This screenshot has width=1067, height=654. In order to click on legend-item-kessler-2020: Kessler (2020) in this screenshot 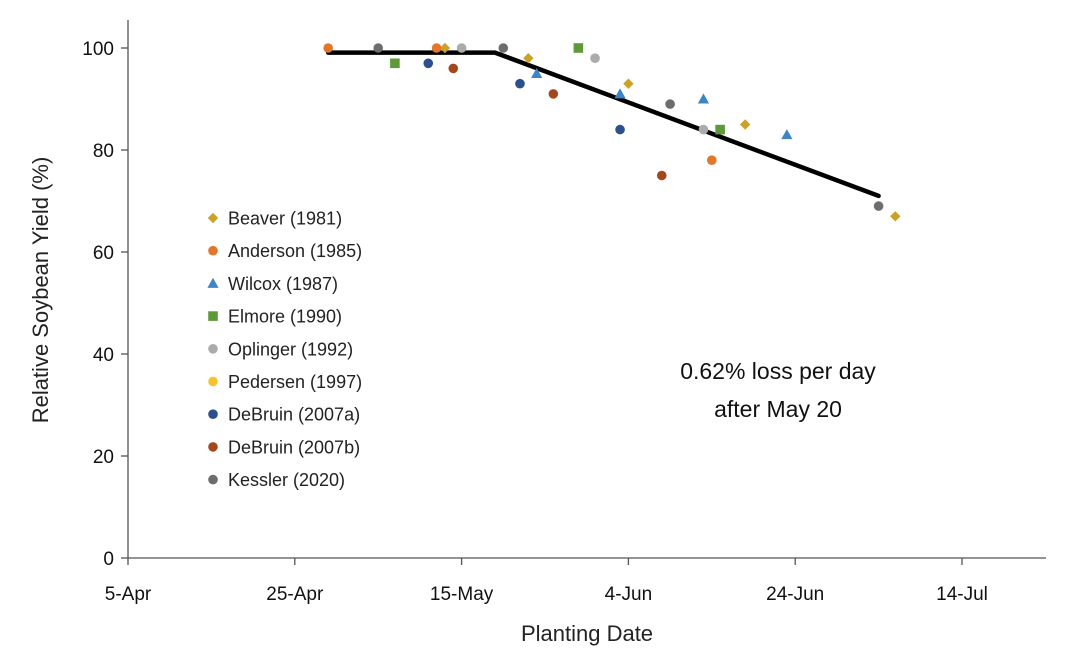, I will do `click(276, 480)`.